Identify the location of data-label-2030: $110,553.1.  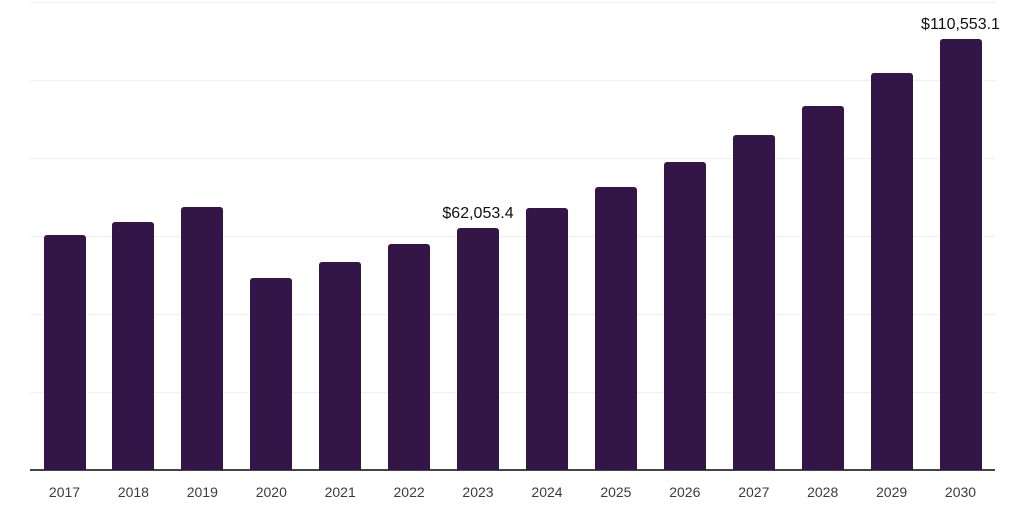
(960, 24).